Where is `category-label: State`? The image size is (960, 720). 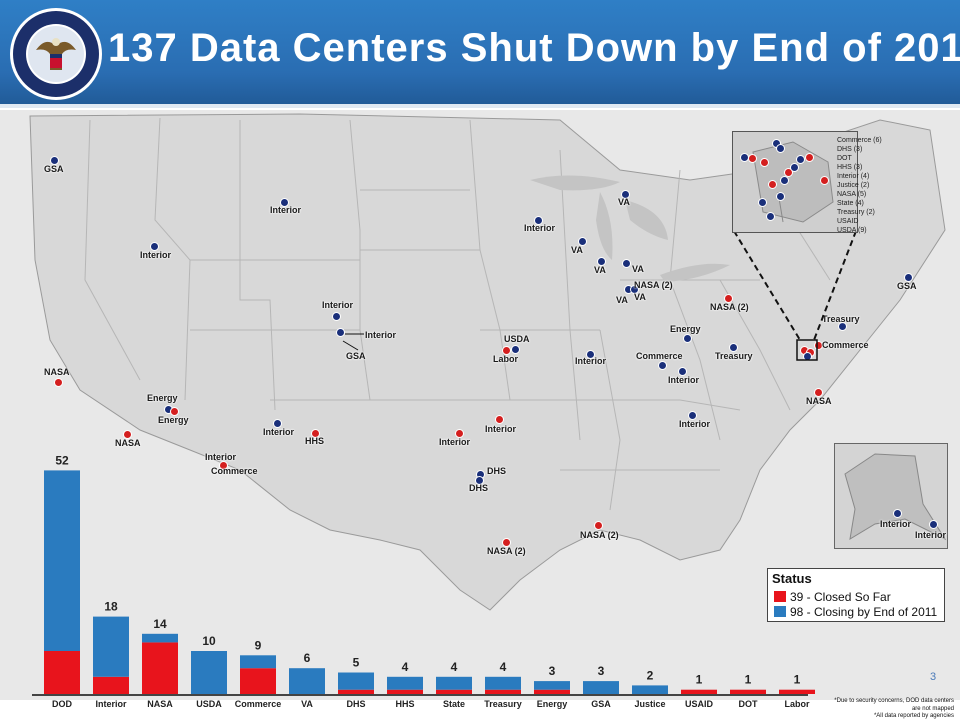 category-label: State is located at coordinates (454, 704).